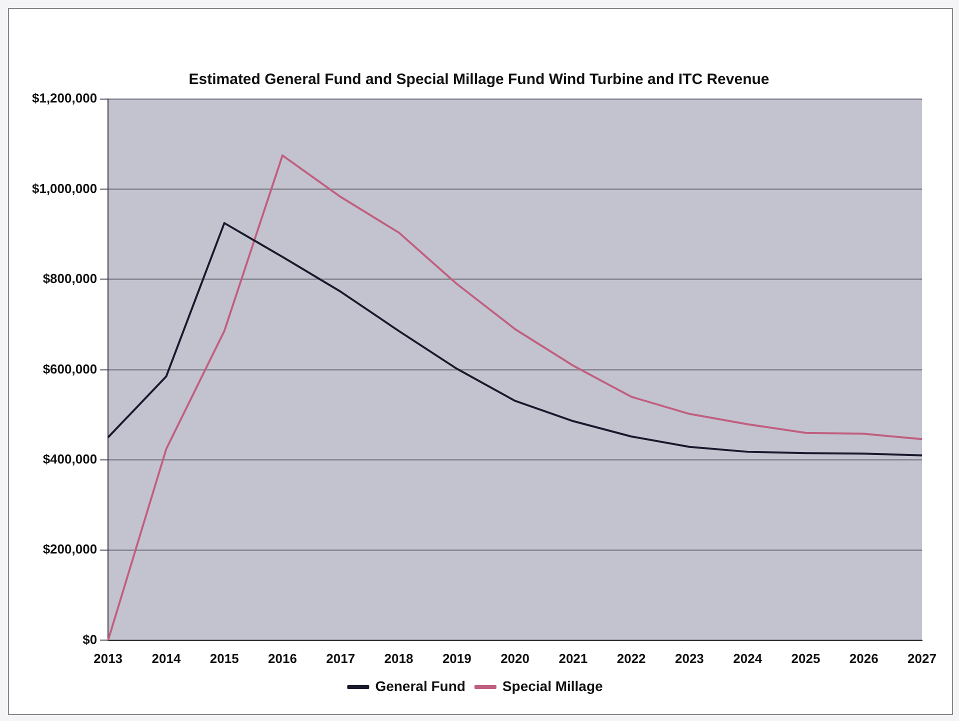 Image resolution: width=959 pixels, height=721 pixels. What do you see at coordinates (65, 98) in the screenshot?
I see `y-tick-label: $1,200,000` at bounding box center [65, 98].